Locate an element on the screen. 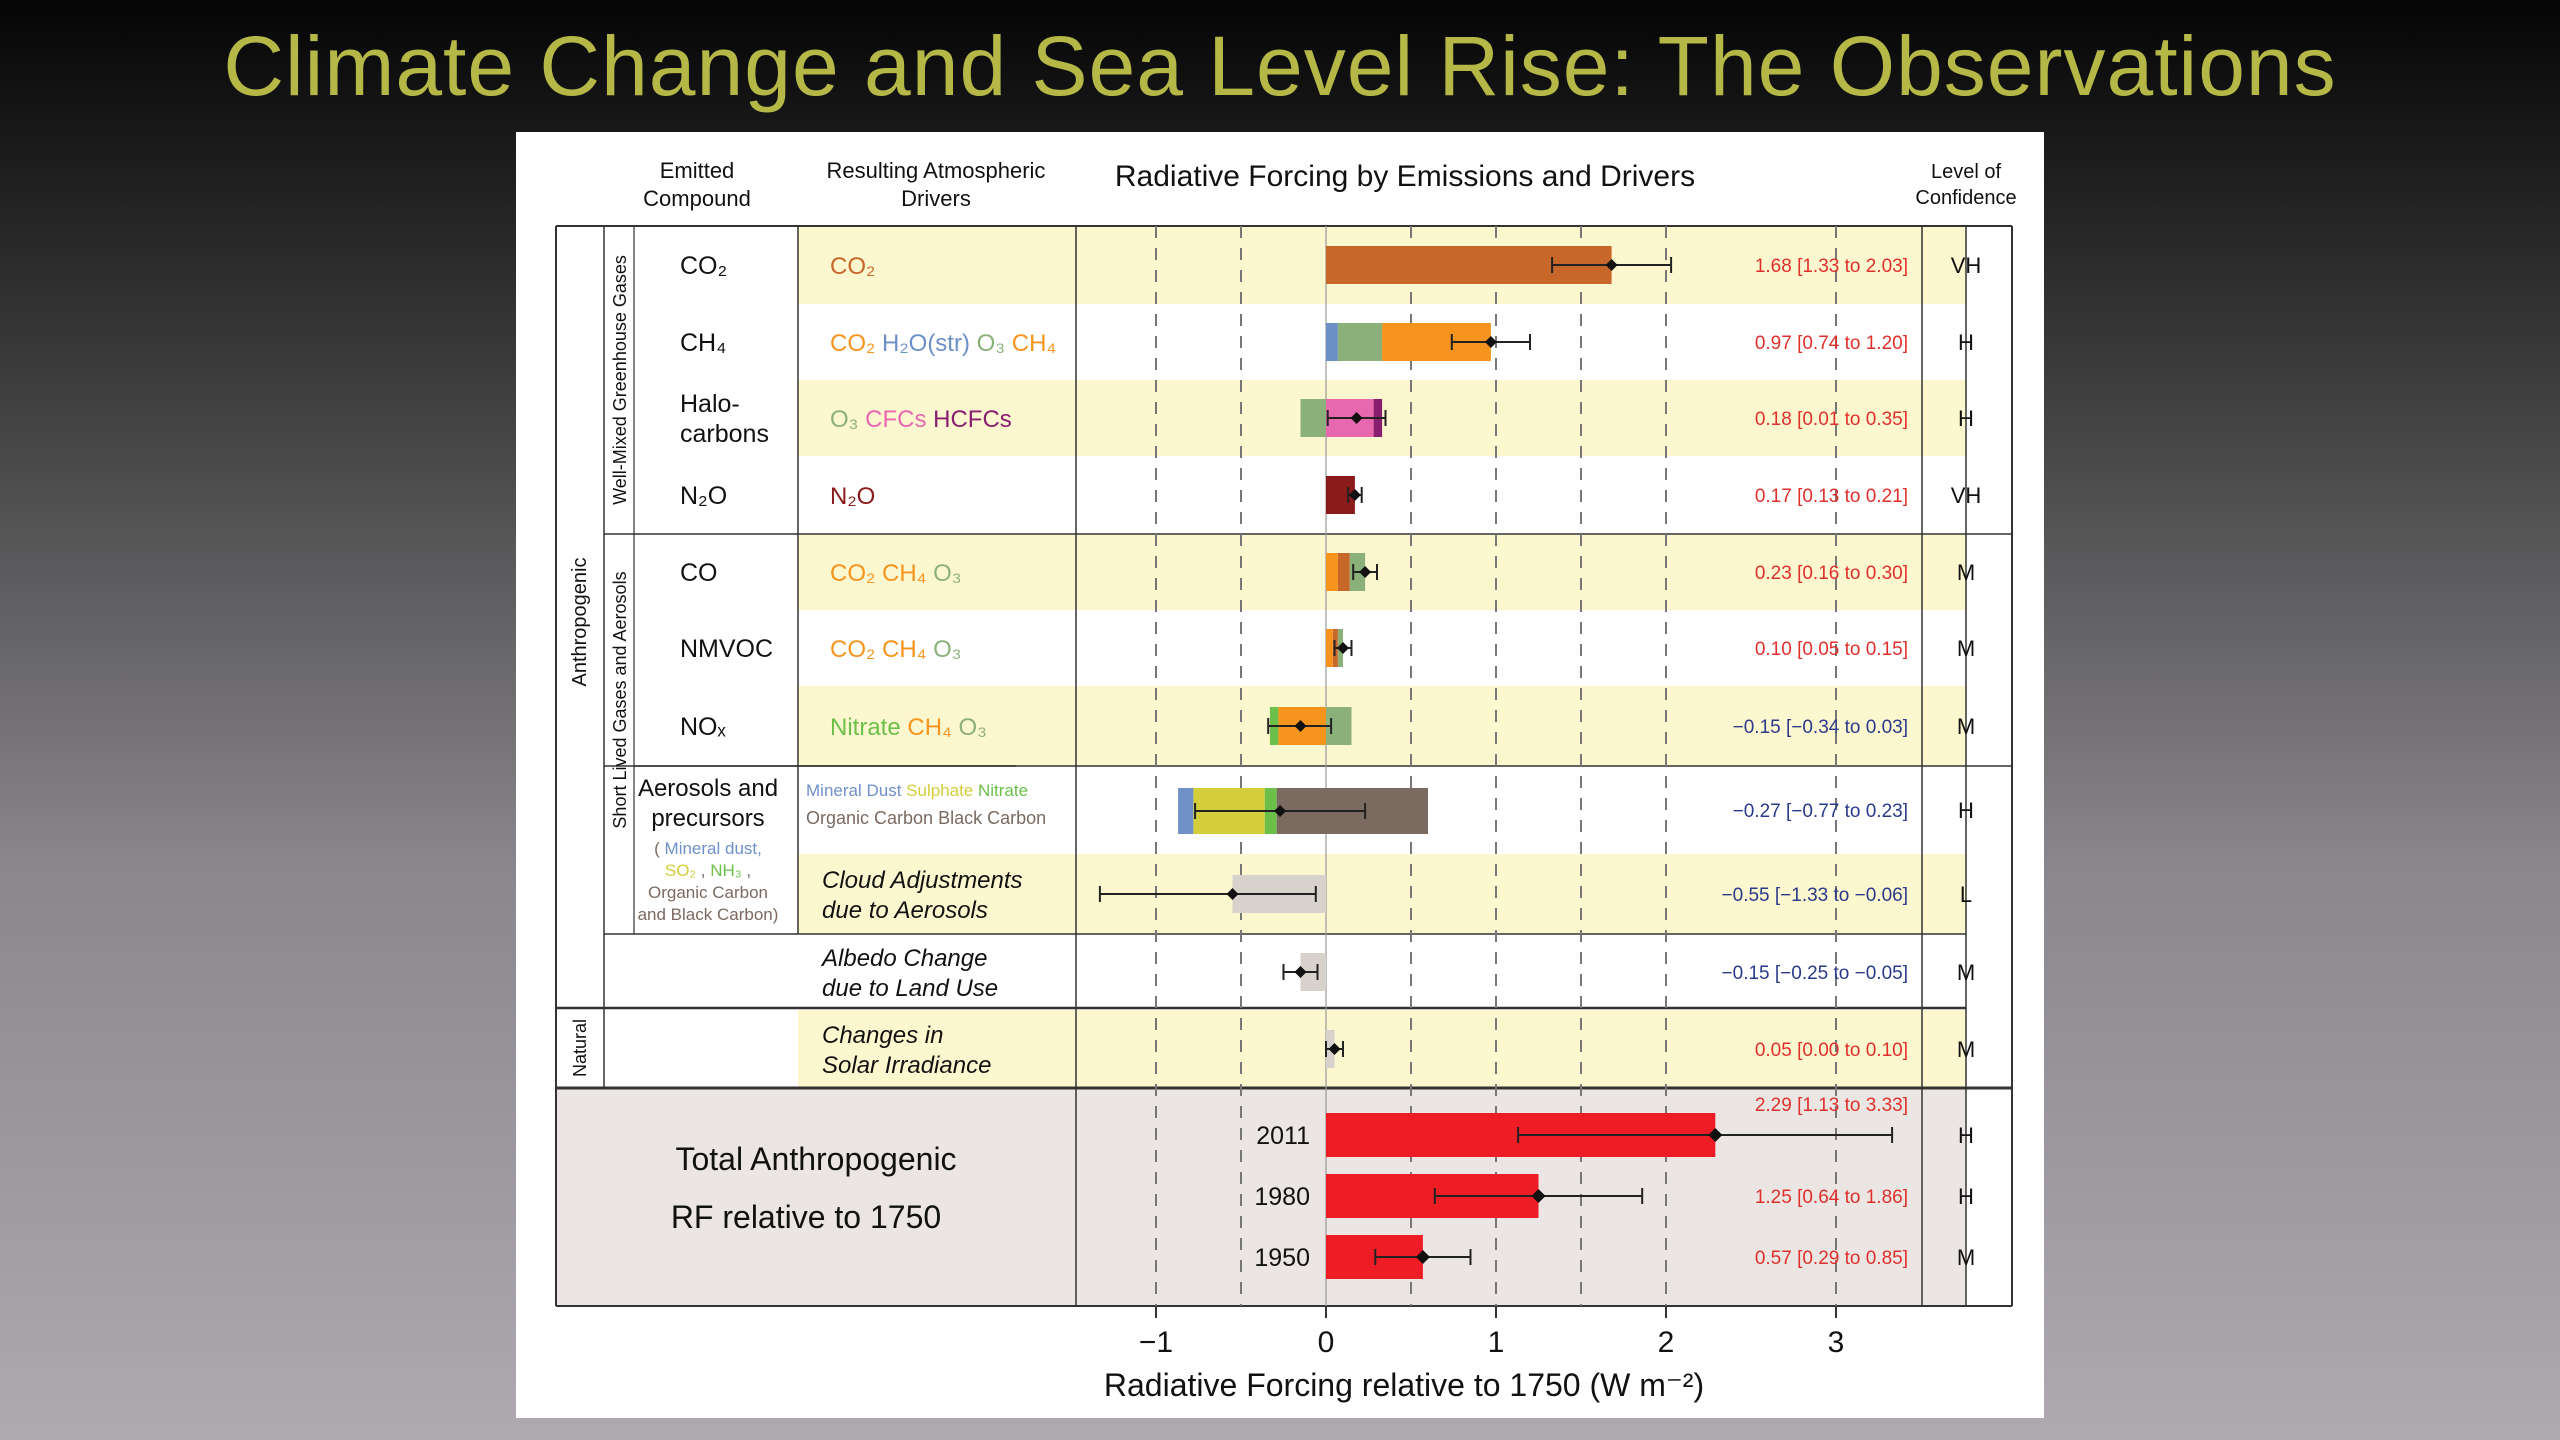 Image resolution: width=2560 pixels, height=1440 pixels. confidence-halo: H is located at coordinates (1966, 418).